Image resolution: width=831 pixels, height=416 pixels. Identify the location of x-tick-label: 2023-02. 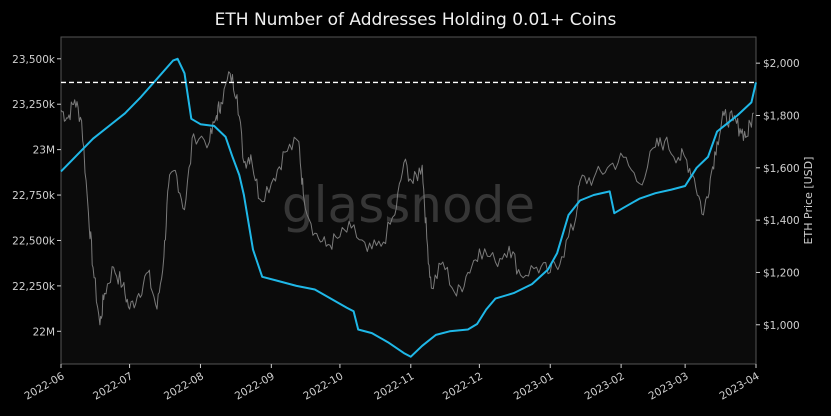
(605, 386).